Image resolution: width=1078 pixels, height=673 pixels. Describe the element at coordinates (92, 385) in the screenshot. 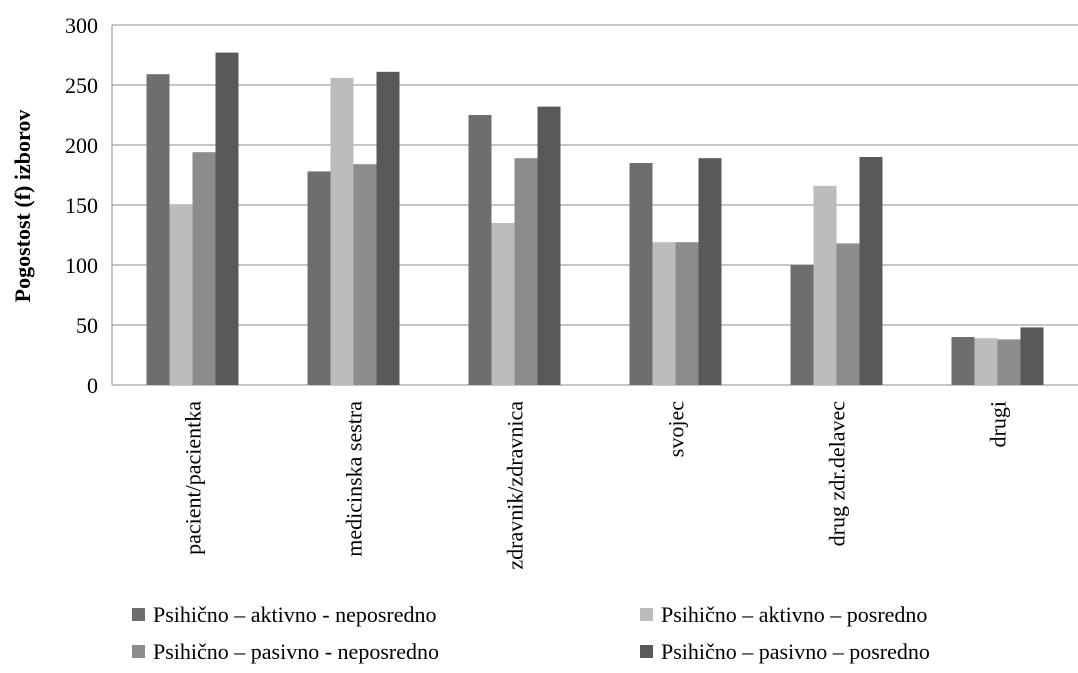

I see `y-tick-label: 0` at that location.